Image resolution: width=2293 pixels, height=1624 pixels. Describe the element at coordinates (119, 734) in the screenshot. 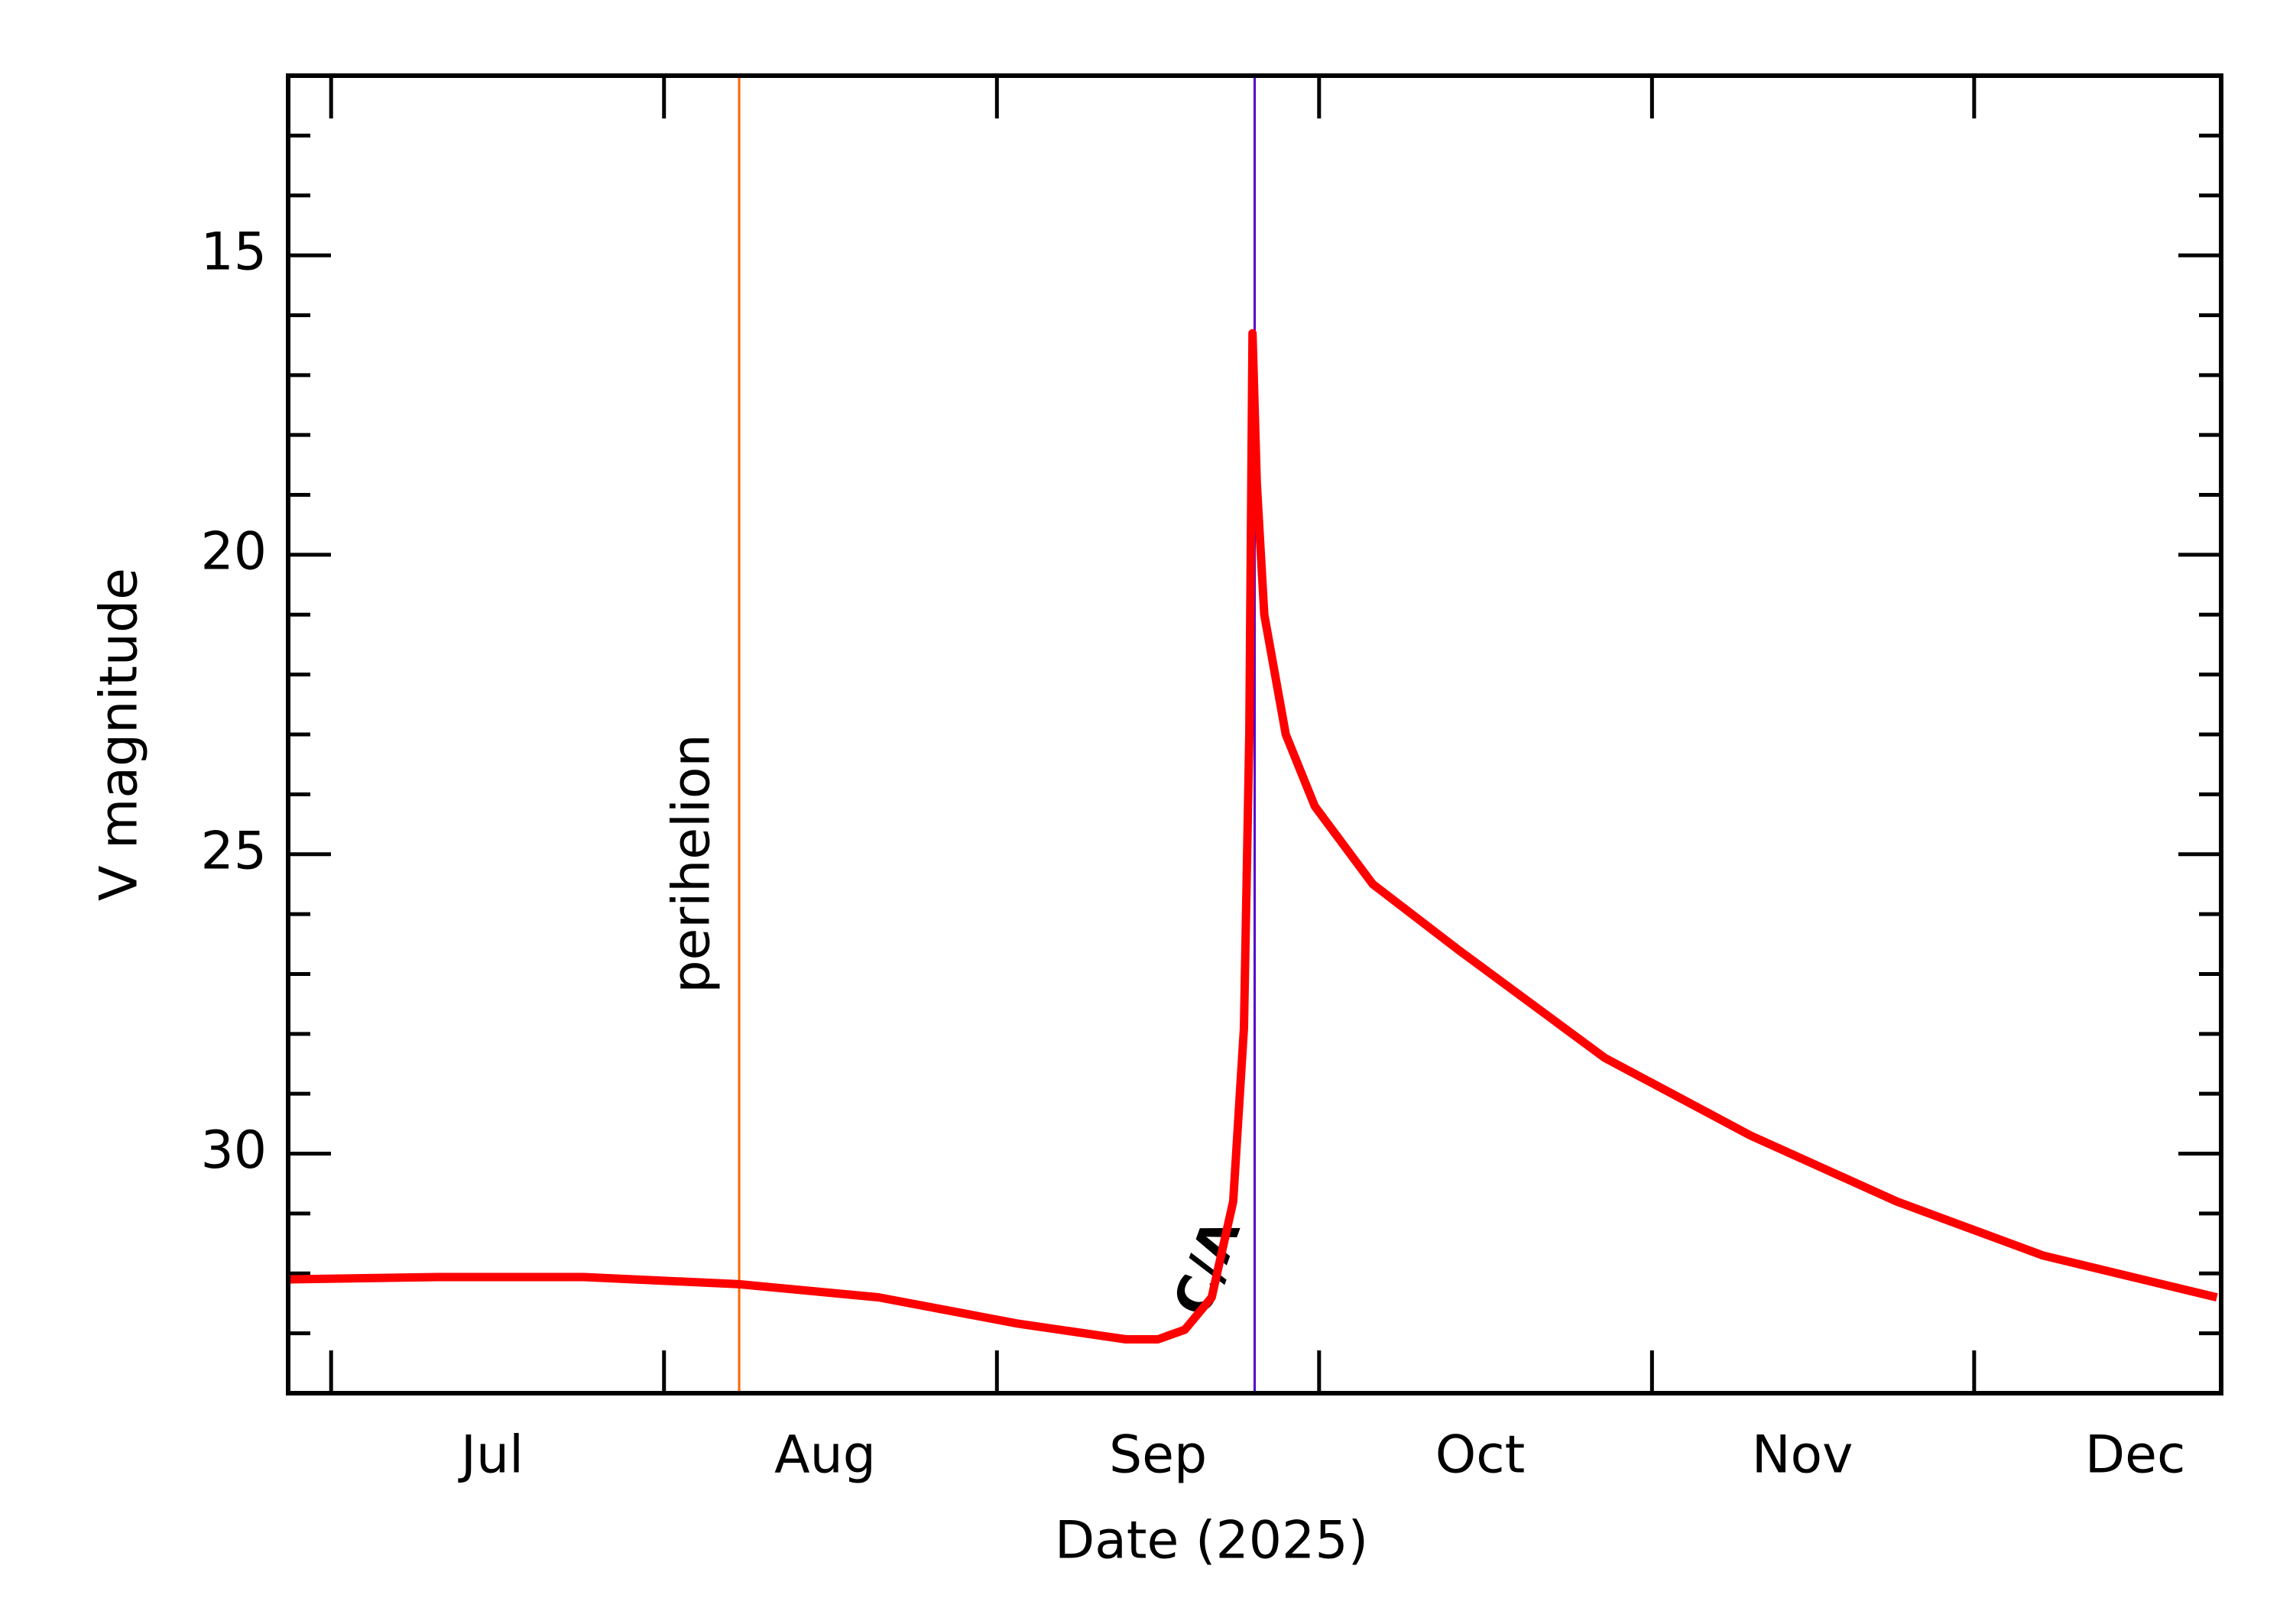

I see `y-axis-label: V magnitude` at that location.